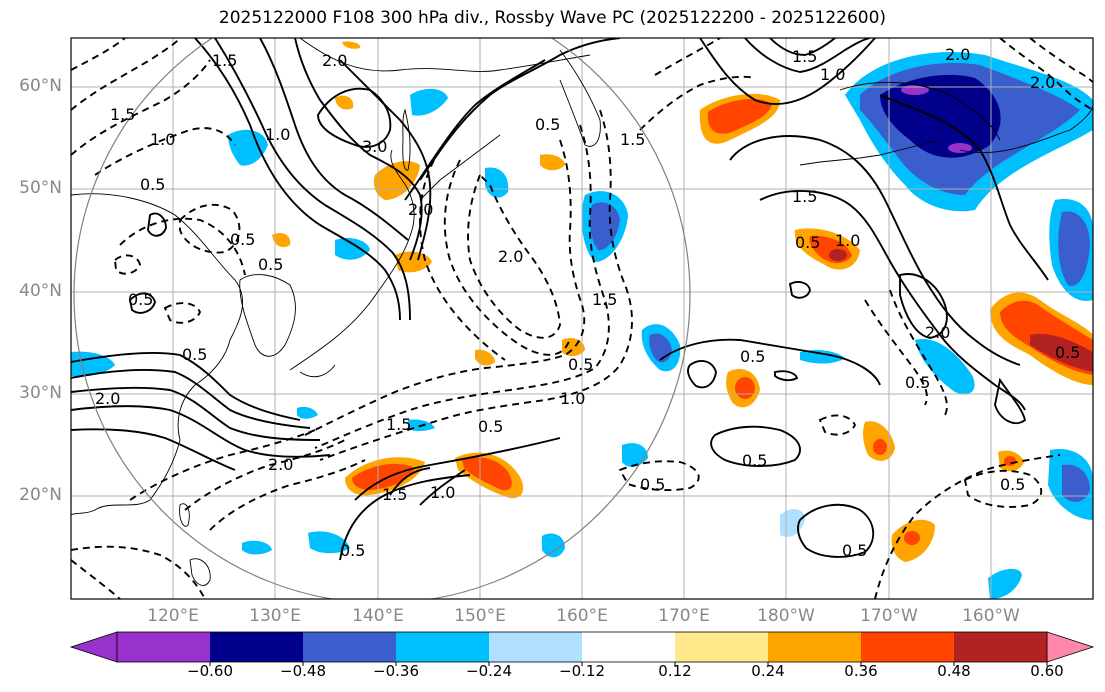  I want to click on lon-label: 170°E, so click(684, 616).